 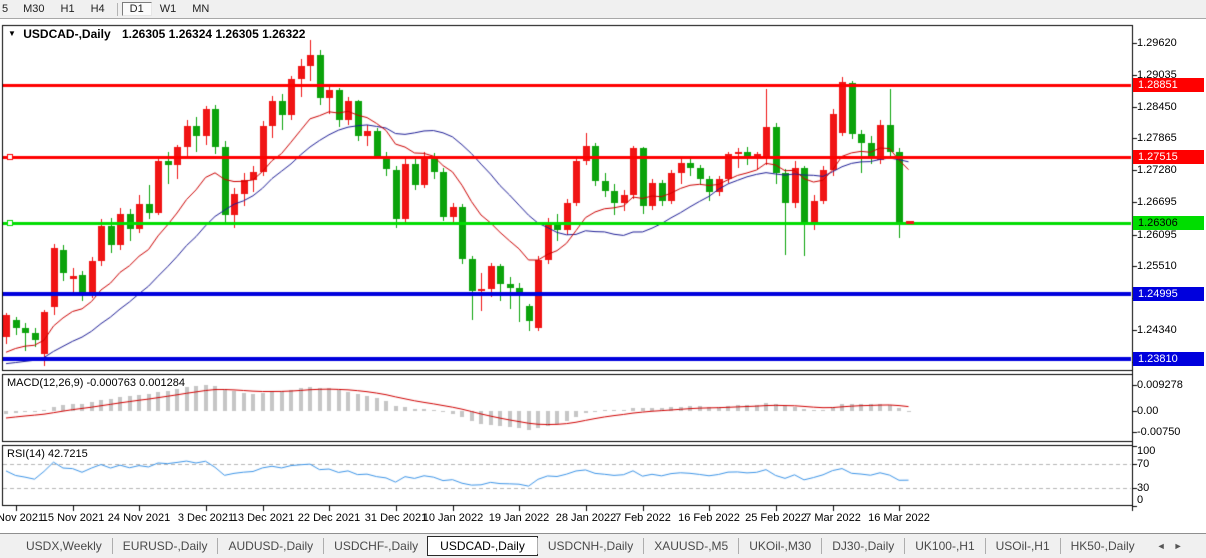 I want to click on date-axis-label: 15 Nov 2021, so click(x=73, y=518).